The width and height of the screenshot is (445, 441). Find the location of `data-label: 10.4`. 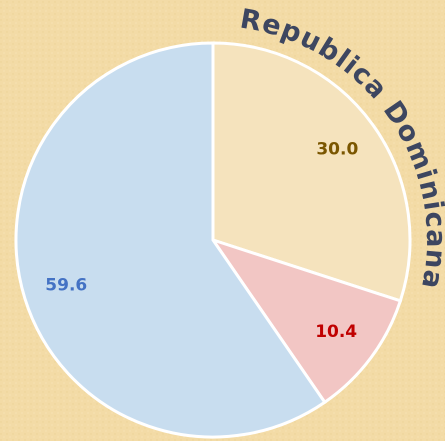

data-label: 10.4 is located at coordinates (336, 332).